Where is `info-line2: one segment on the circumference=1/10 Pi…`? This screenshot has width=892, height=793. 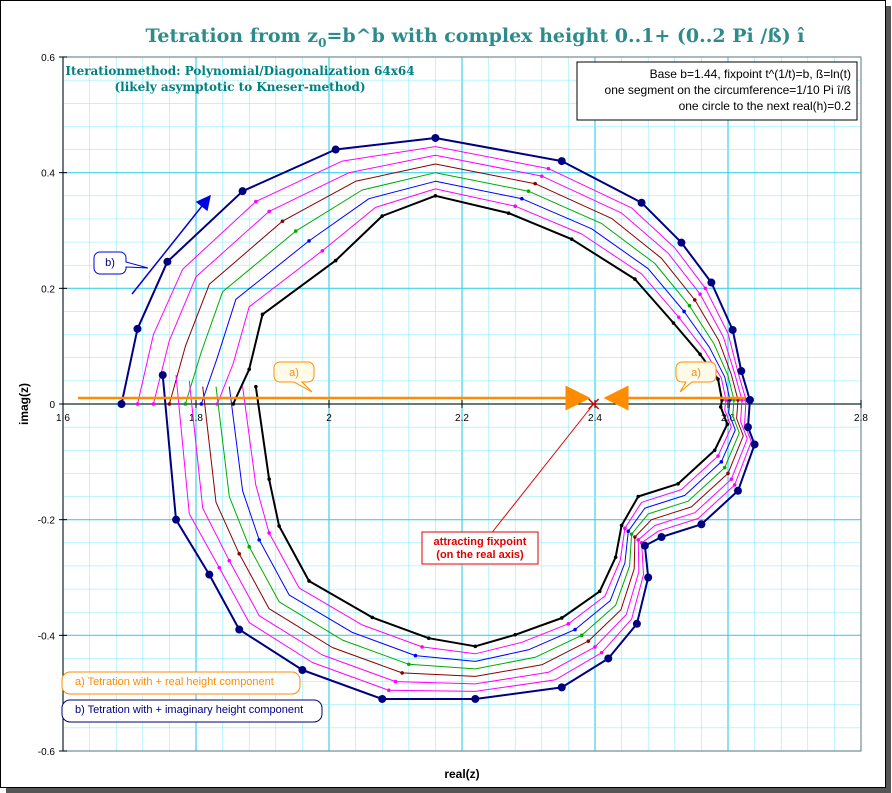 info-line2: one segment on the circumference=1/10 Pi… is located at coordinates (728, 90).